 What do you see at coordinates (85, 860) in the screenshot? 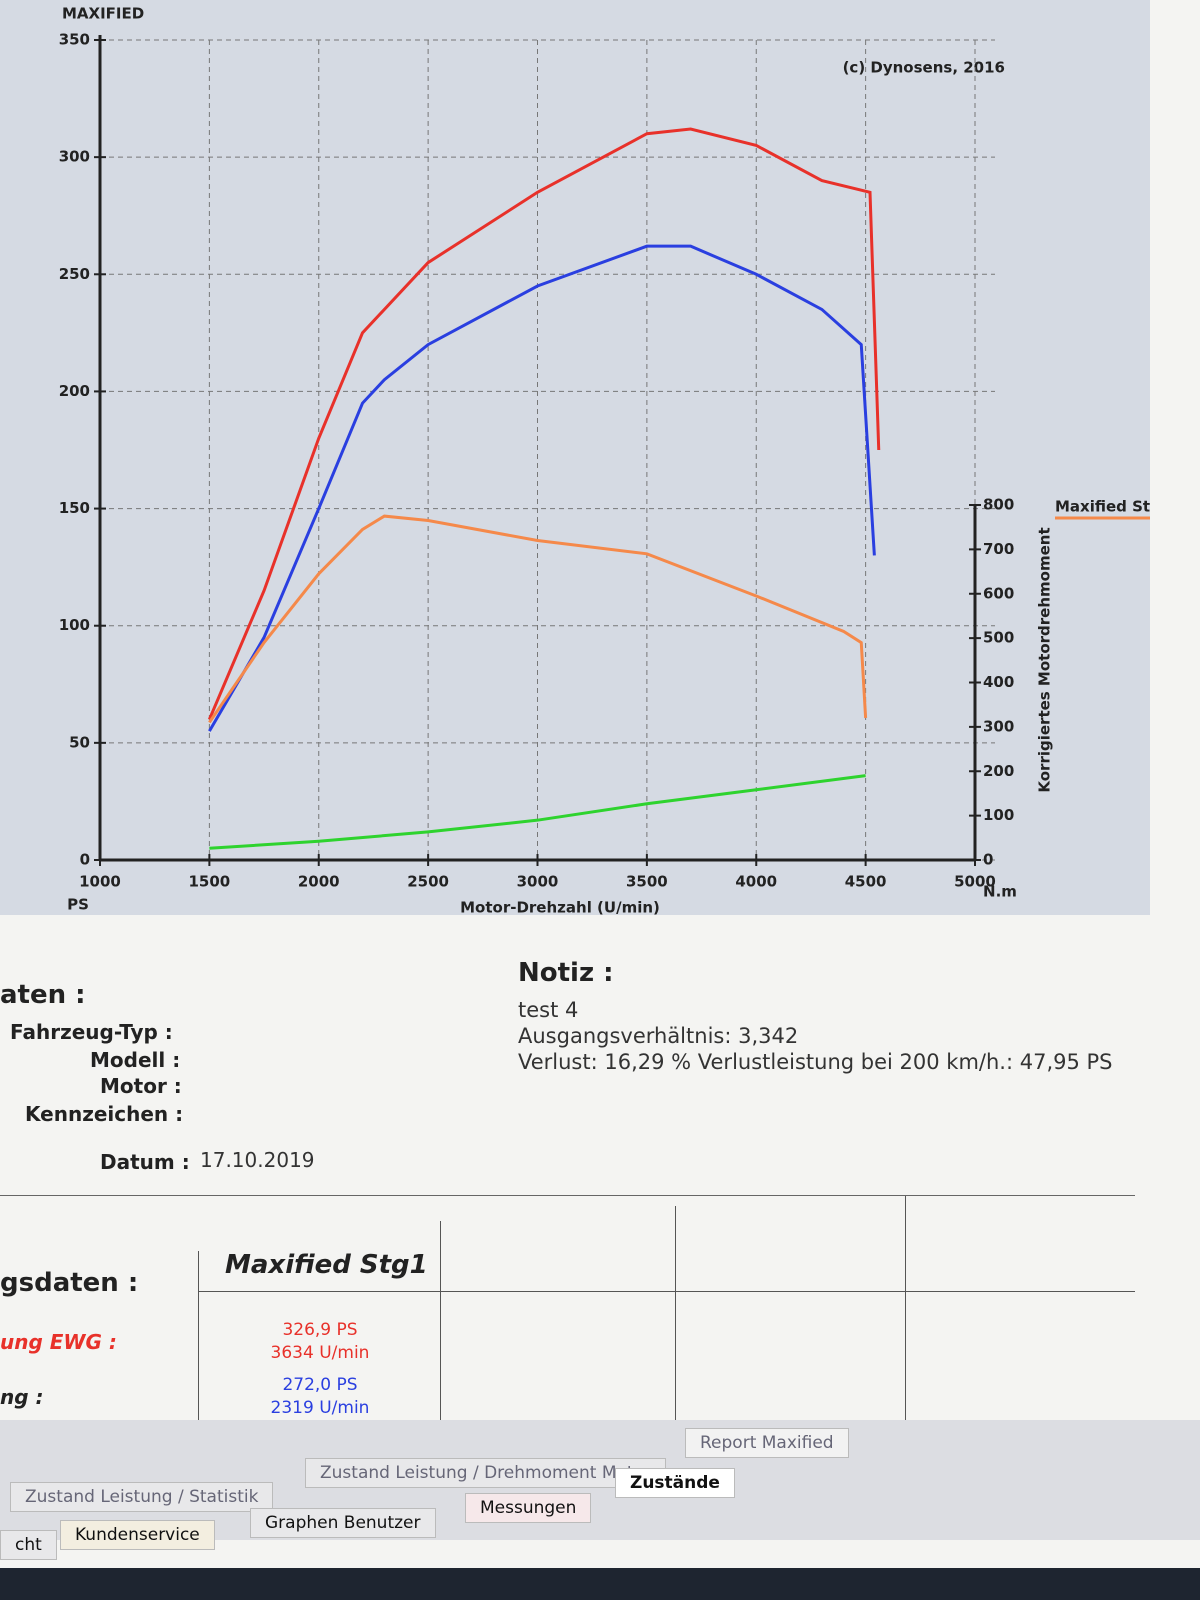
I see `y-tick-label: 0` at bounding box center [85, 860].